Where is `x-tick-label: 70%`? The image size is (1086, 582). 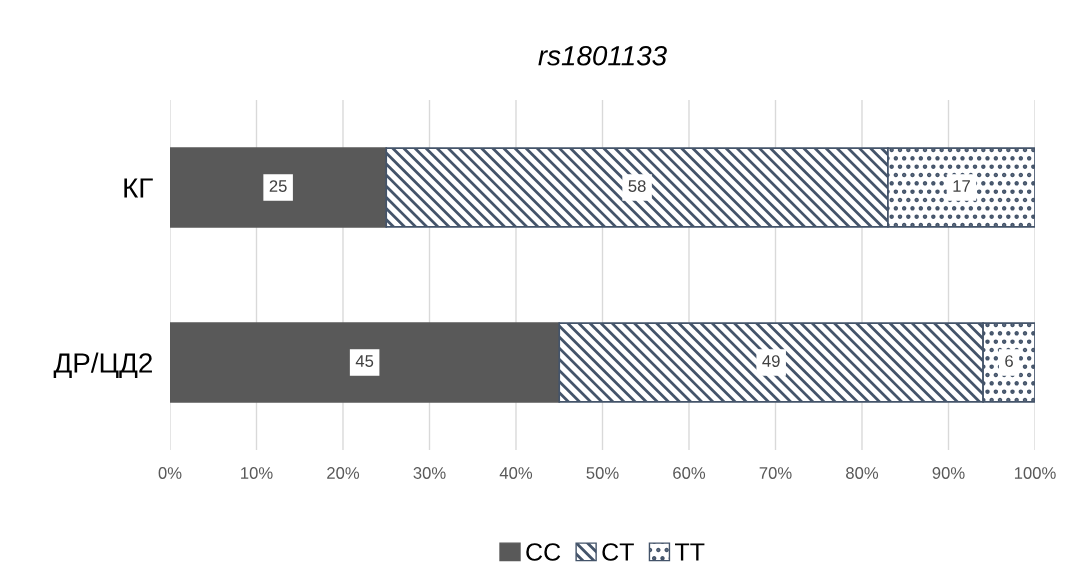 x-tick-label: 70% is located at coordinates (775, 473).